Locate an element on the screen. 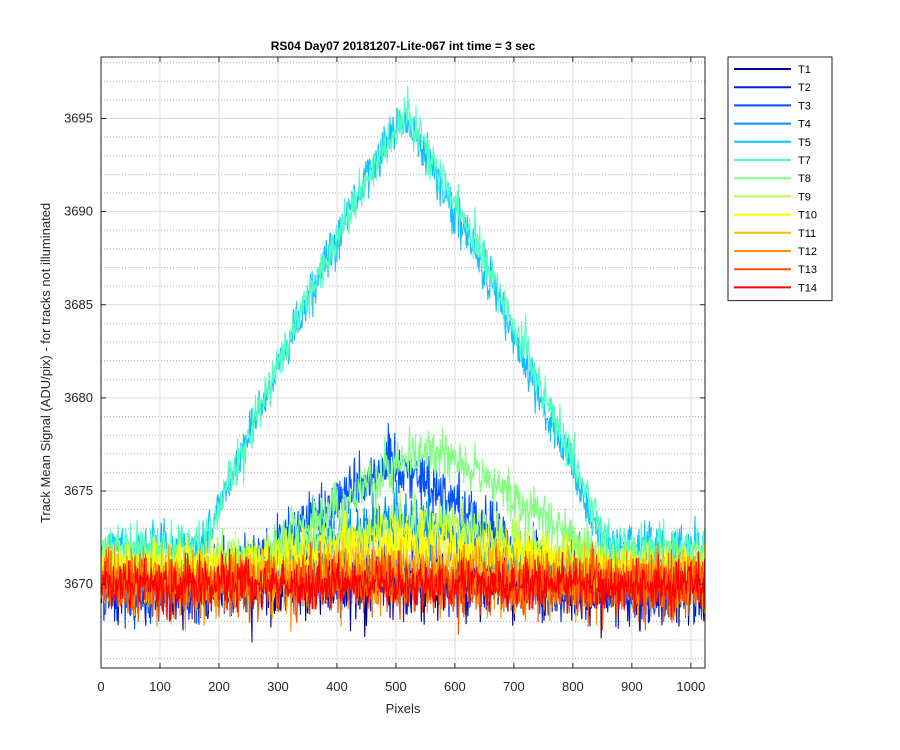  legend-label-t1: T1 is located at coordinates (804, 70).